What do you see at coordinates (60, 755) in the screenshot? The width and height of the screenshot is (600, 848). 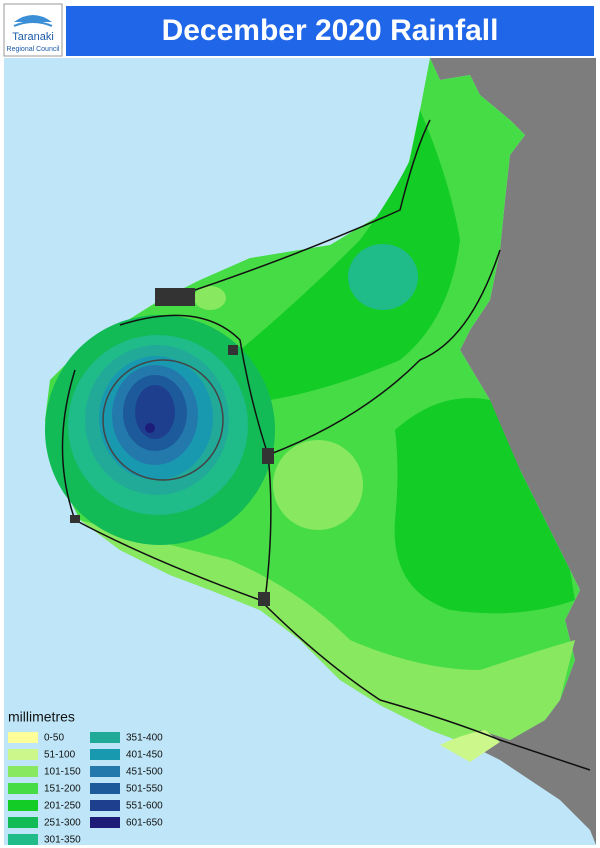 I see `legend-label: 51-100` at bounding box center [60, 755].